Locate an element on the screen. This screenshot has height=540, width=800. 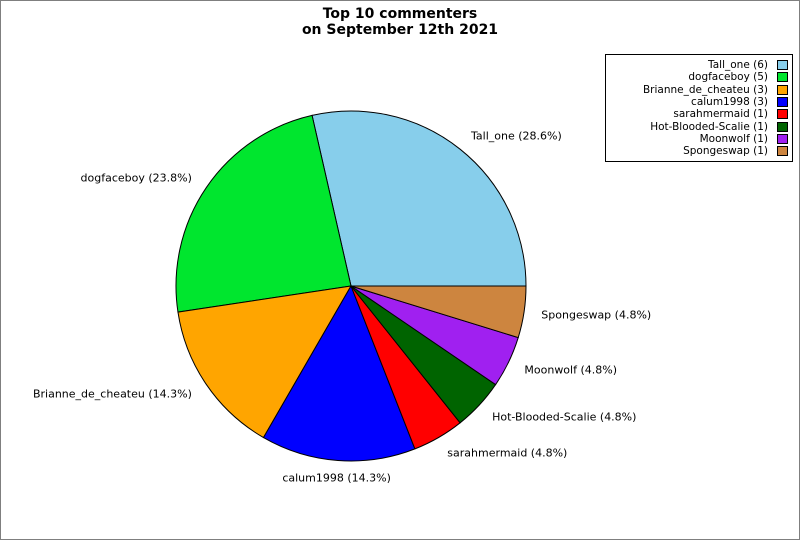
legend-item-Tall_one: Tall_one (6) is located at coordinates (698, 65).